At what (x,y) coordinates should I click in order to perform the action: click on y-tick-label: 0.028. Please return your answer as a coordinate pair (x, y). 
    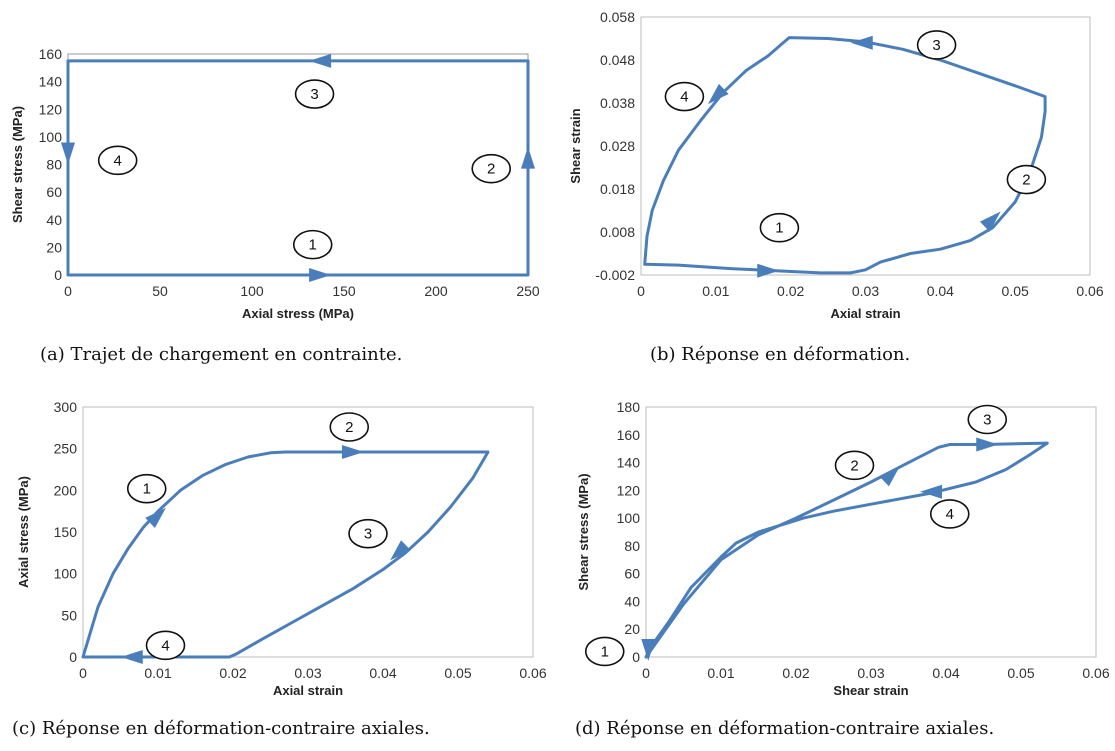
    Looking at the image, I should click on (617, 146).